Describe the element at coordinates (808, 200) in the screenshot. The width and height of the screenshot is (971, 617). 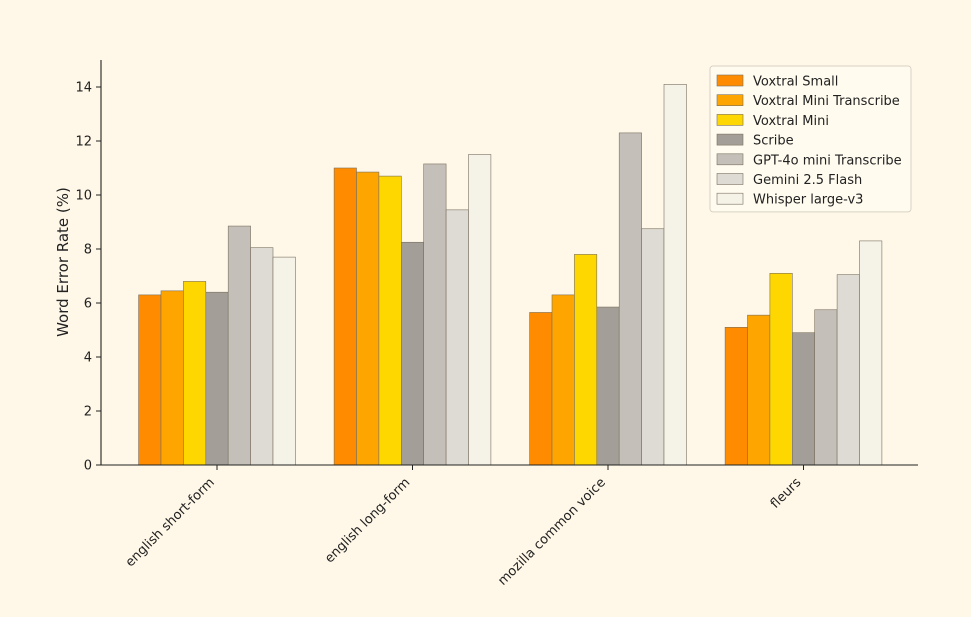
I see `legend-label: Whisper large-v3` at that location.